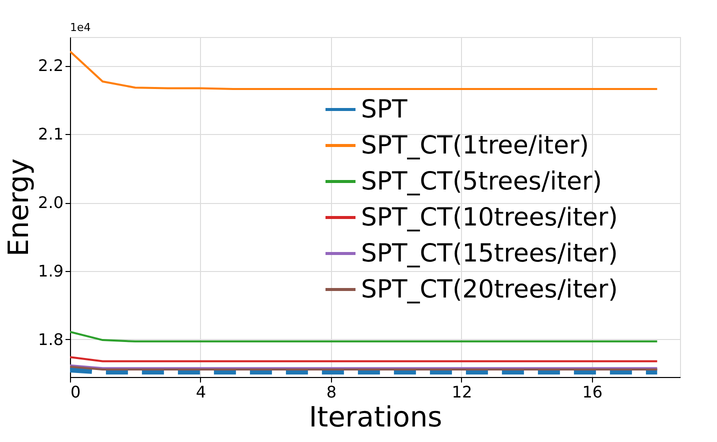  I want to click on text: 1e4, so click(80, 27).